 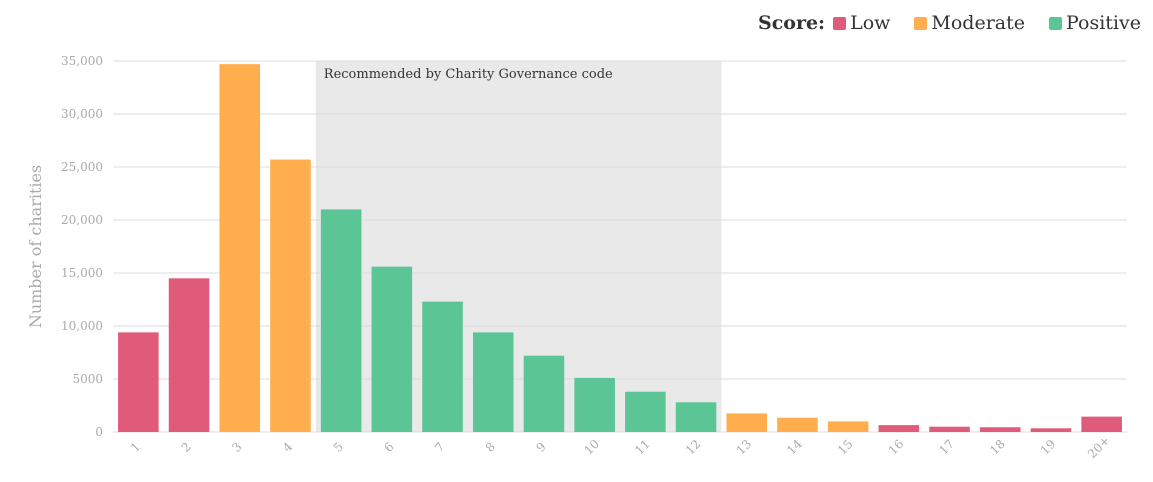 What do you see at coordinates (82, 167) in the screenshot?
I see `y-tick-label: 25,000` at bounding box center [82, 167].